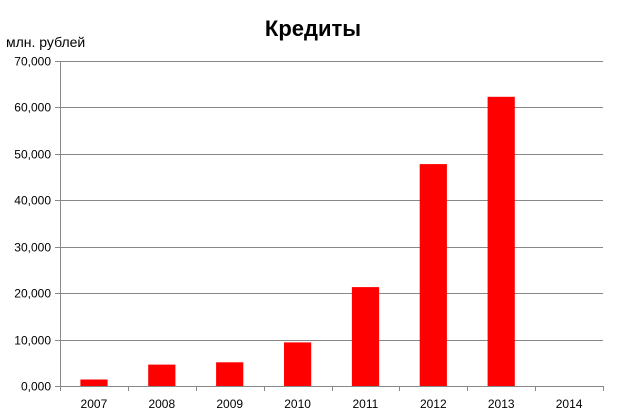 The width and height of the screenshot is (620, 416). Describe the element at coordinates (313, 28) in the screenshot. I see `chart-title: Кредиты` at that location.